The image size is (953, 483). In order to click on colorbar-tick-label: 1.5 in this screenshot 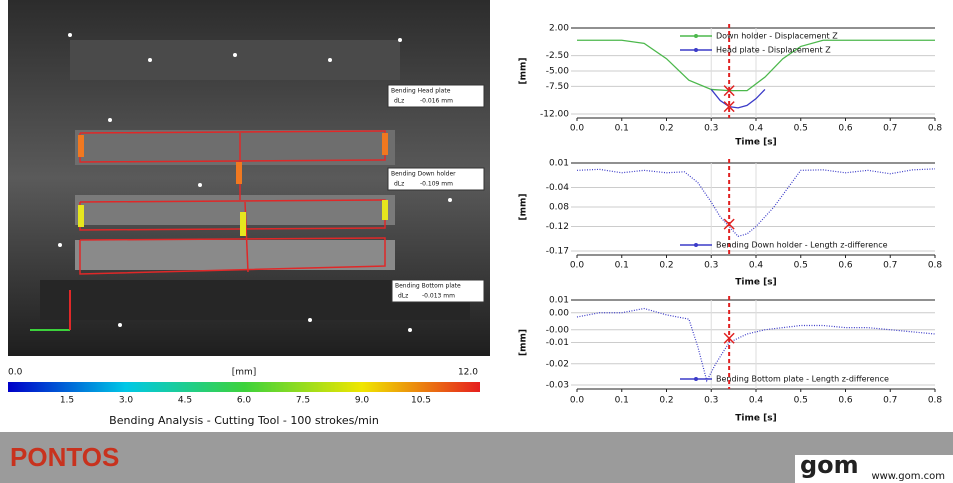, I will do `click(67, 401)`.